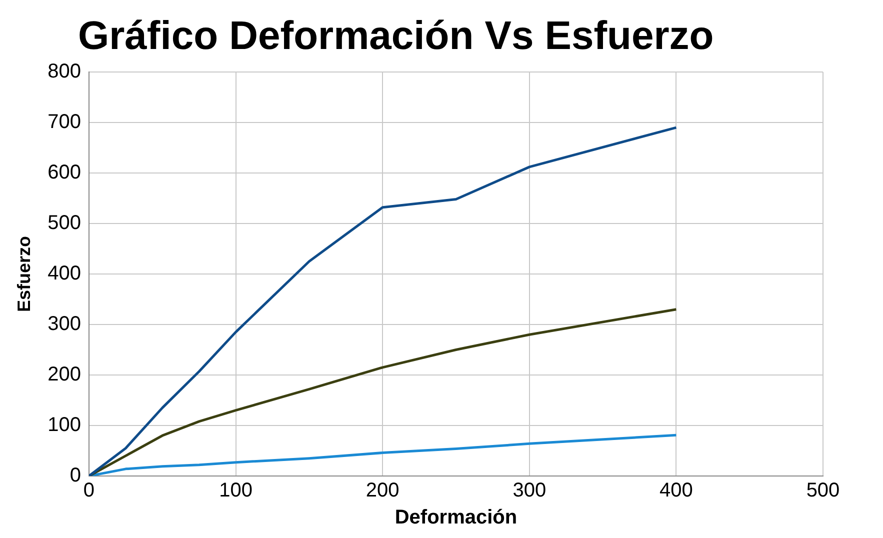  Describe the element at coordinates (64, 71) in the screenshot. I see `y-tick-label: 800` at that location.